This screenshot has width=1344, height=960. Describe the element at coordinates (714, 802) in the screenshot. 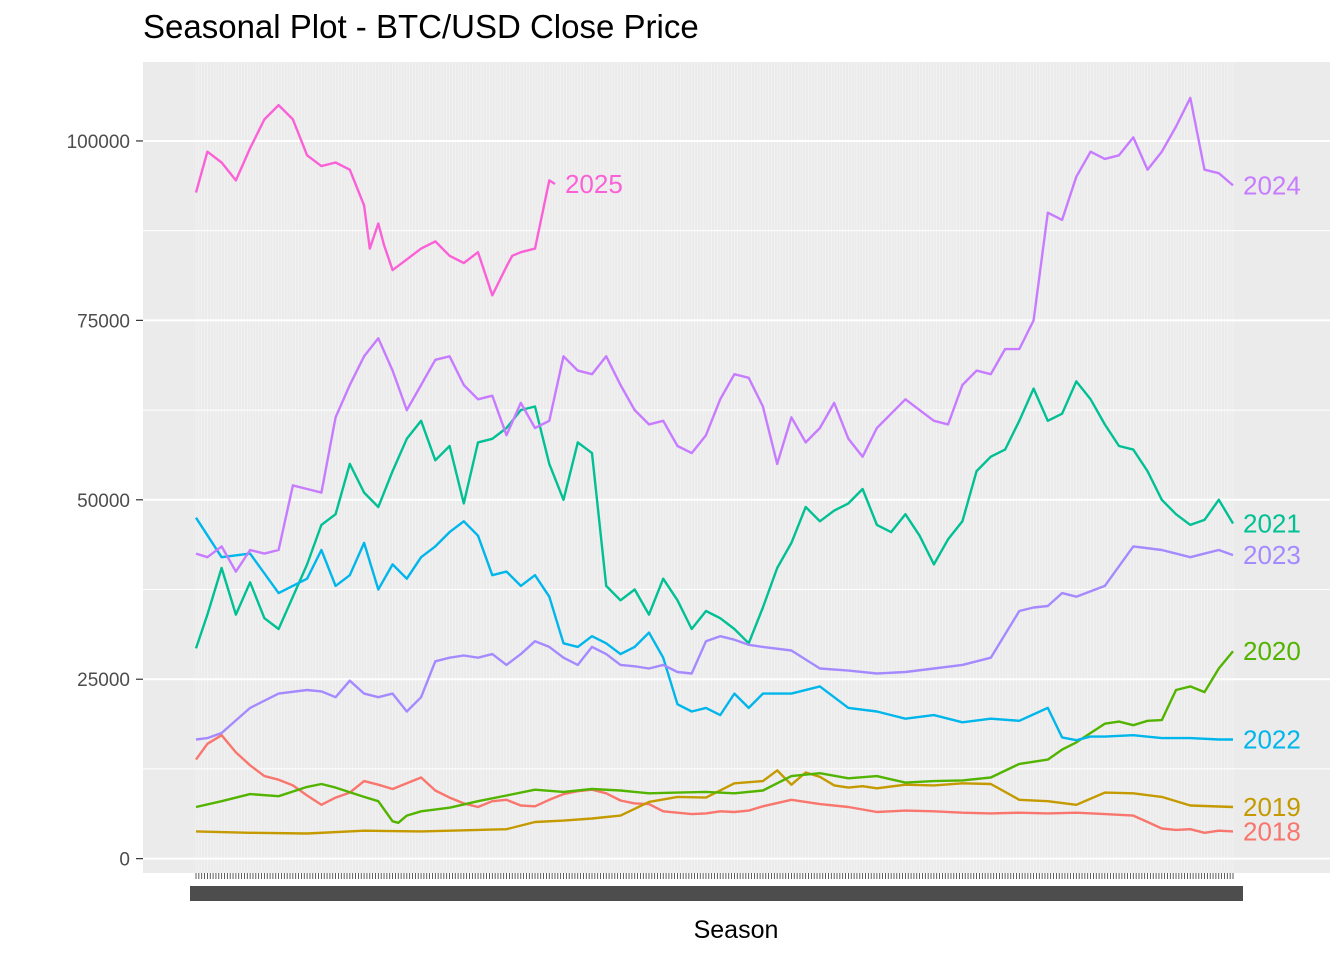

I see `series-line-2019` at that location.